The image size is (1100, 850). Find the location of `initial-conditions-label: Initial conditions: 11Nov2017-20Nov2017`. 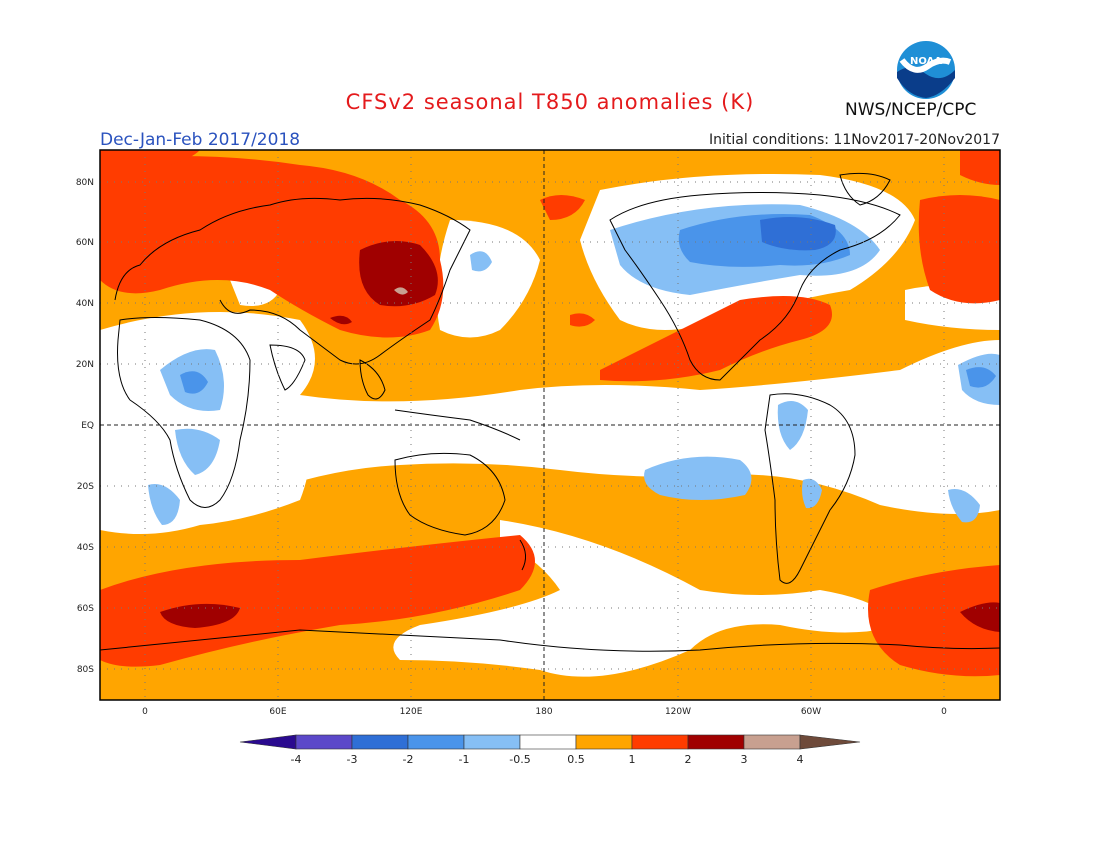

initial-conditions-label: Initial conditions: 11Nov2017-20Nov2017 is located at coordinates (854, 140).